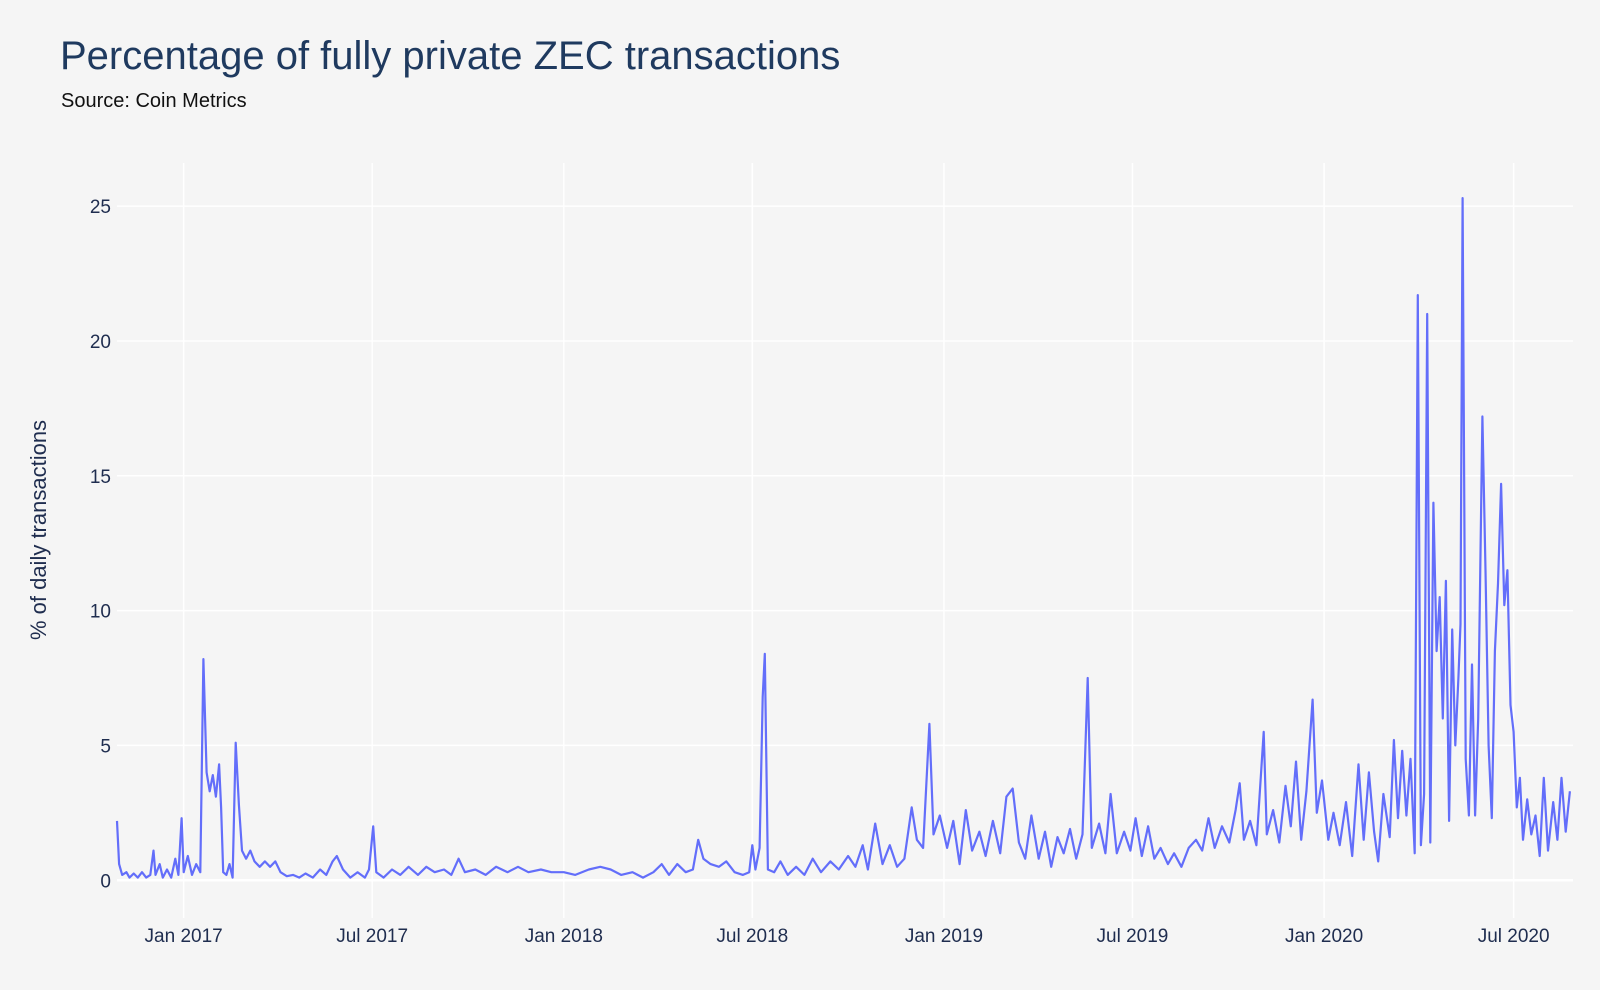 The height and width of the screenshot is (990, 1600). What do you see at coordinates (100, 342) in the screenshot?
I see `y-tick-label: 20` at bounding box center [100, 342].